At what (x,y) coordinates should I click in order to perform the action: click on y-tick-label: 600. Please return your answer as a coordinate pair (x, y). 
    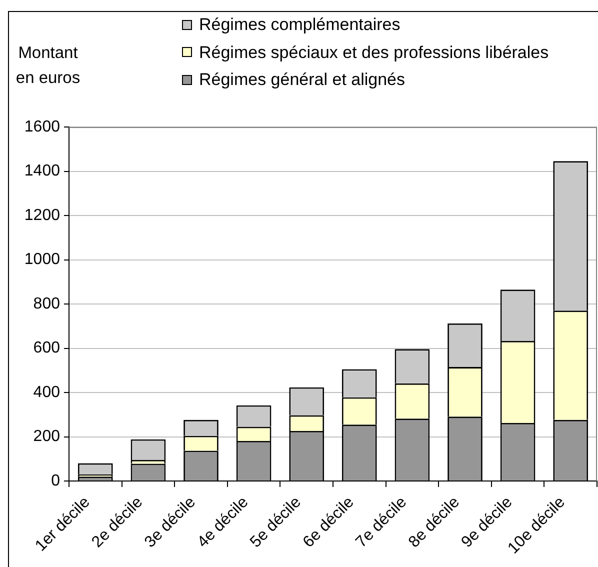
    Looking at the image, I should click on (46, 348).